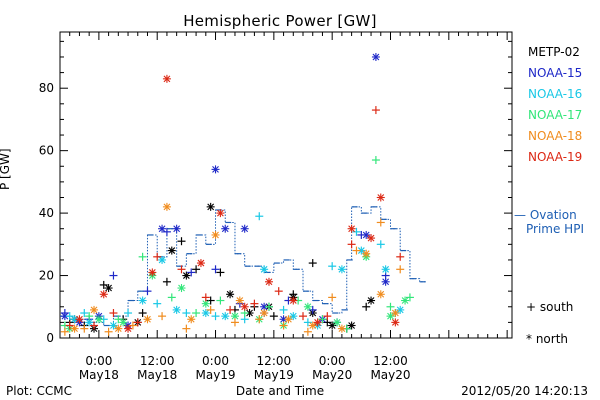 This screenshot has width=600, height=400. I want to click on legend-north-symbol: * north, so click(547, 339).